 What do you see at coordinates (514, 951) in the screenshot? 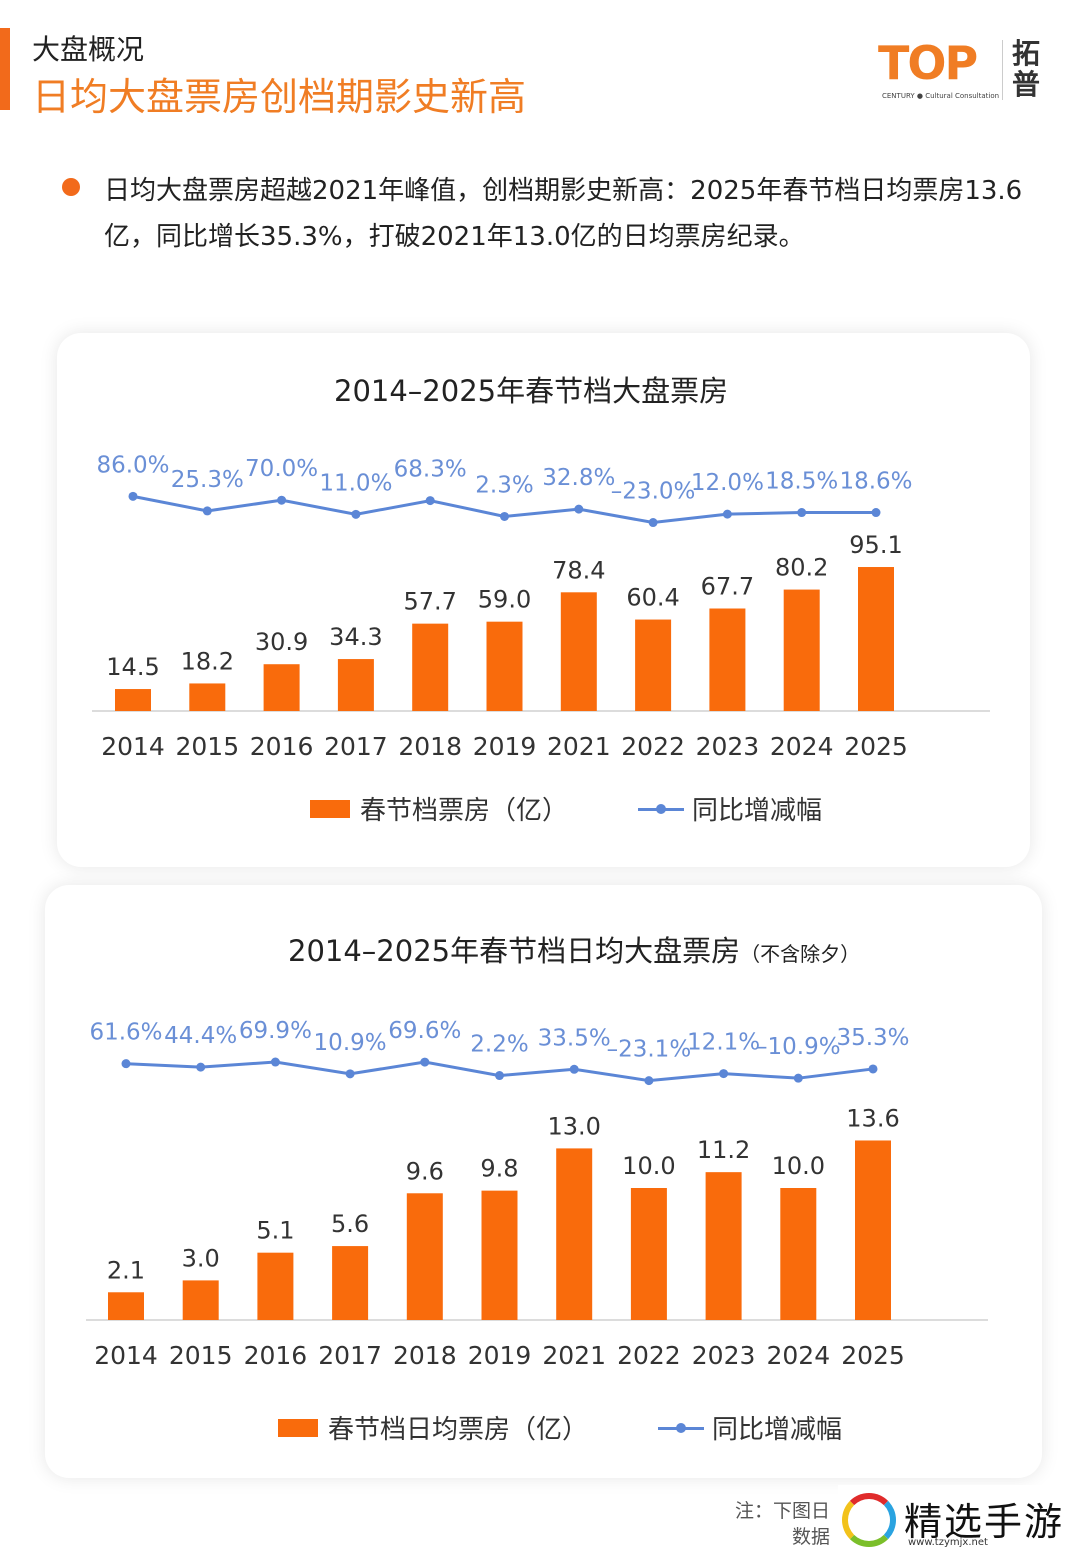
I see `chart2-title-text: 2014–2025年春节档日均大盘票房` at bounding box center [514, 951].